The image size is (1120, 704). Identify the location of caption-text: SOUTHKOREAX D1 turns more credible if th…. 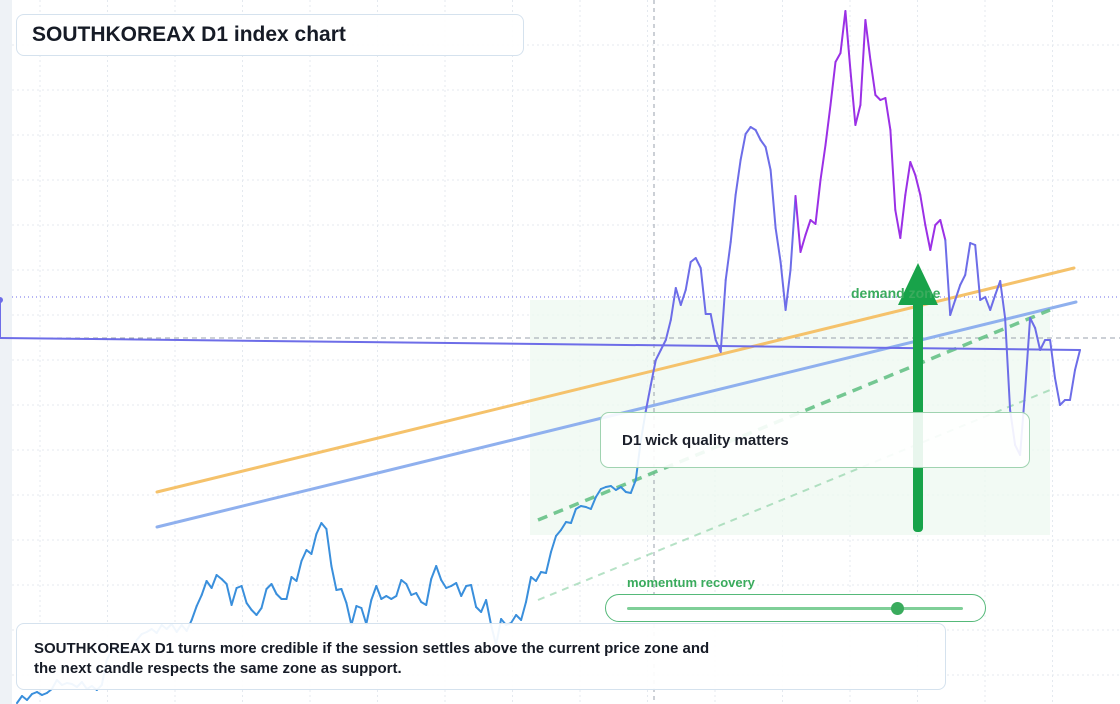
(372, 658).